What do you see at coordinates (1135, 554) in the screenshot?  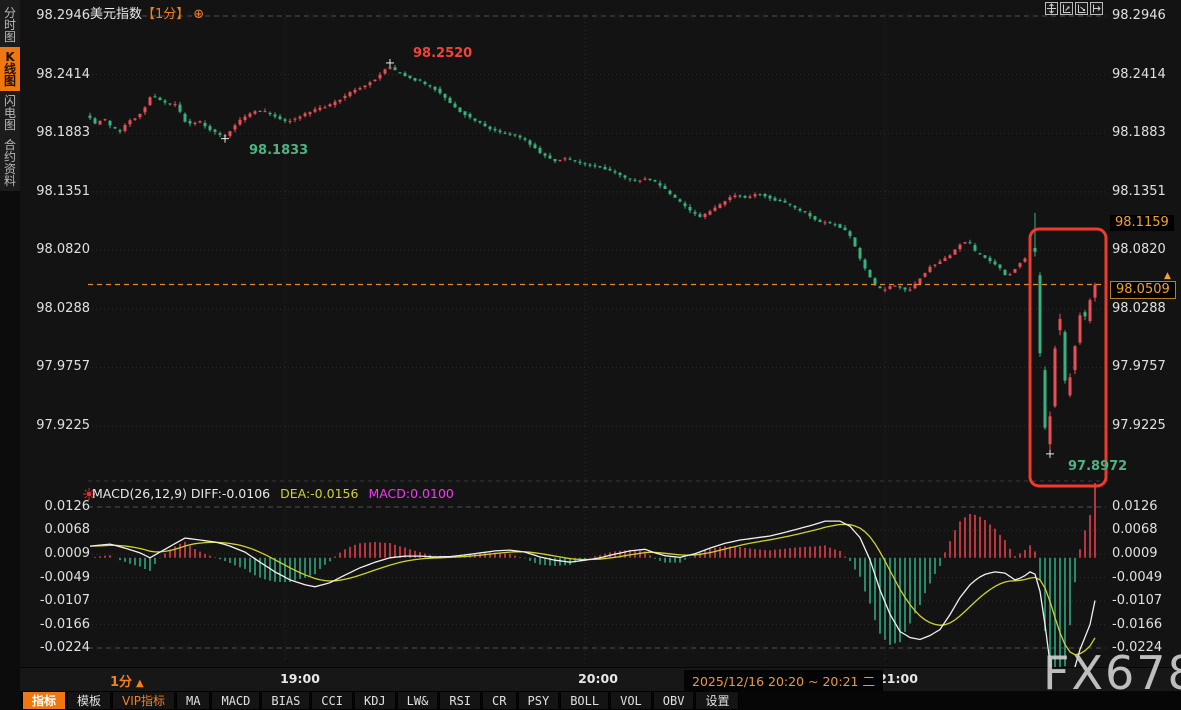 I see `macd-tick-right: 0.0009` at bounding box center [1135, 554].